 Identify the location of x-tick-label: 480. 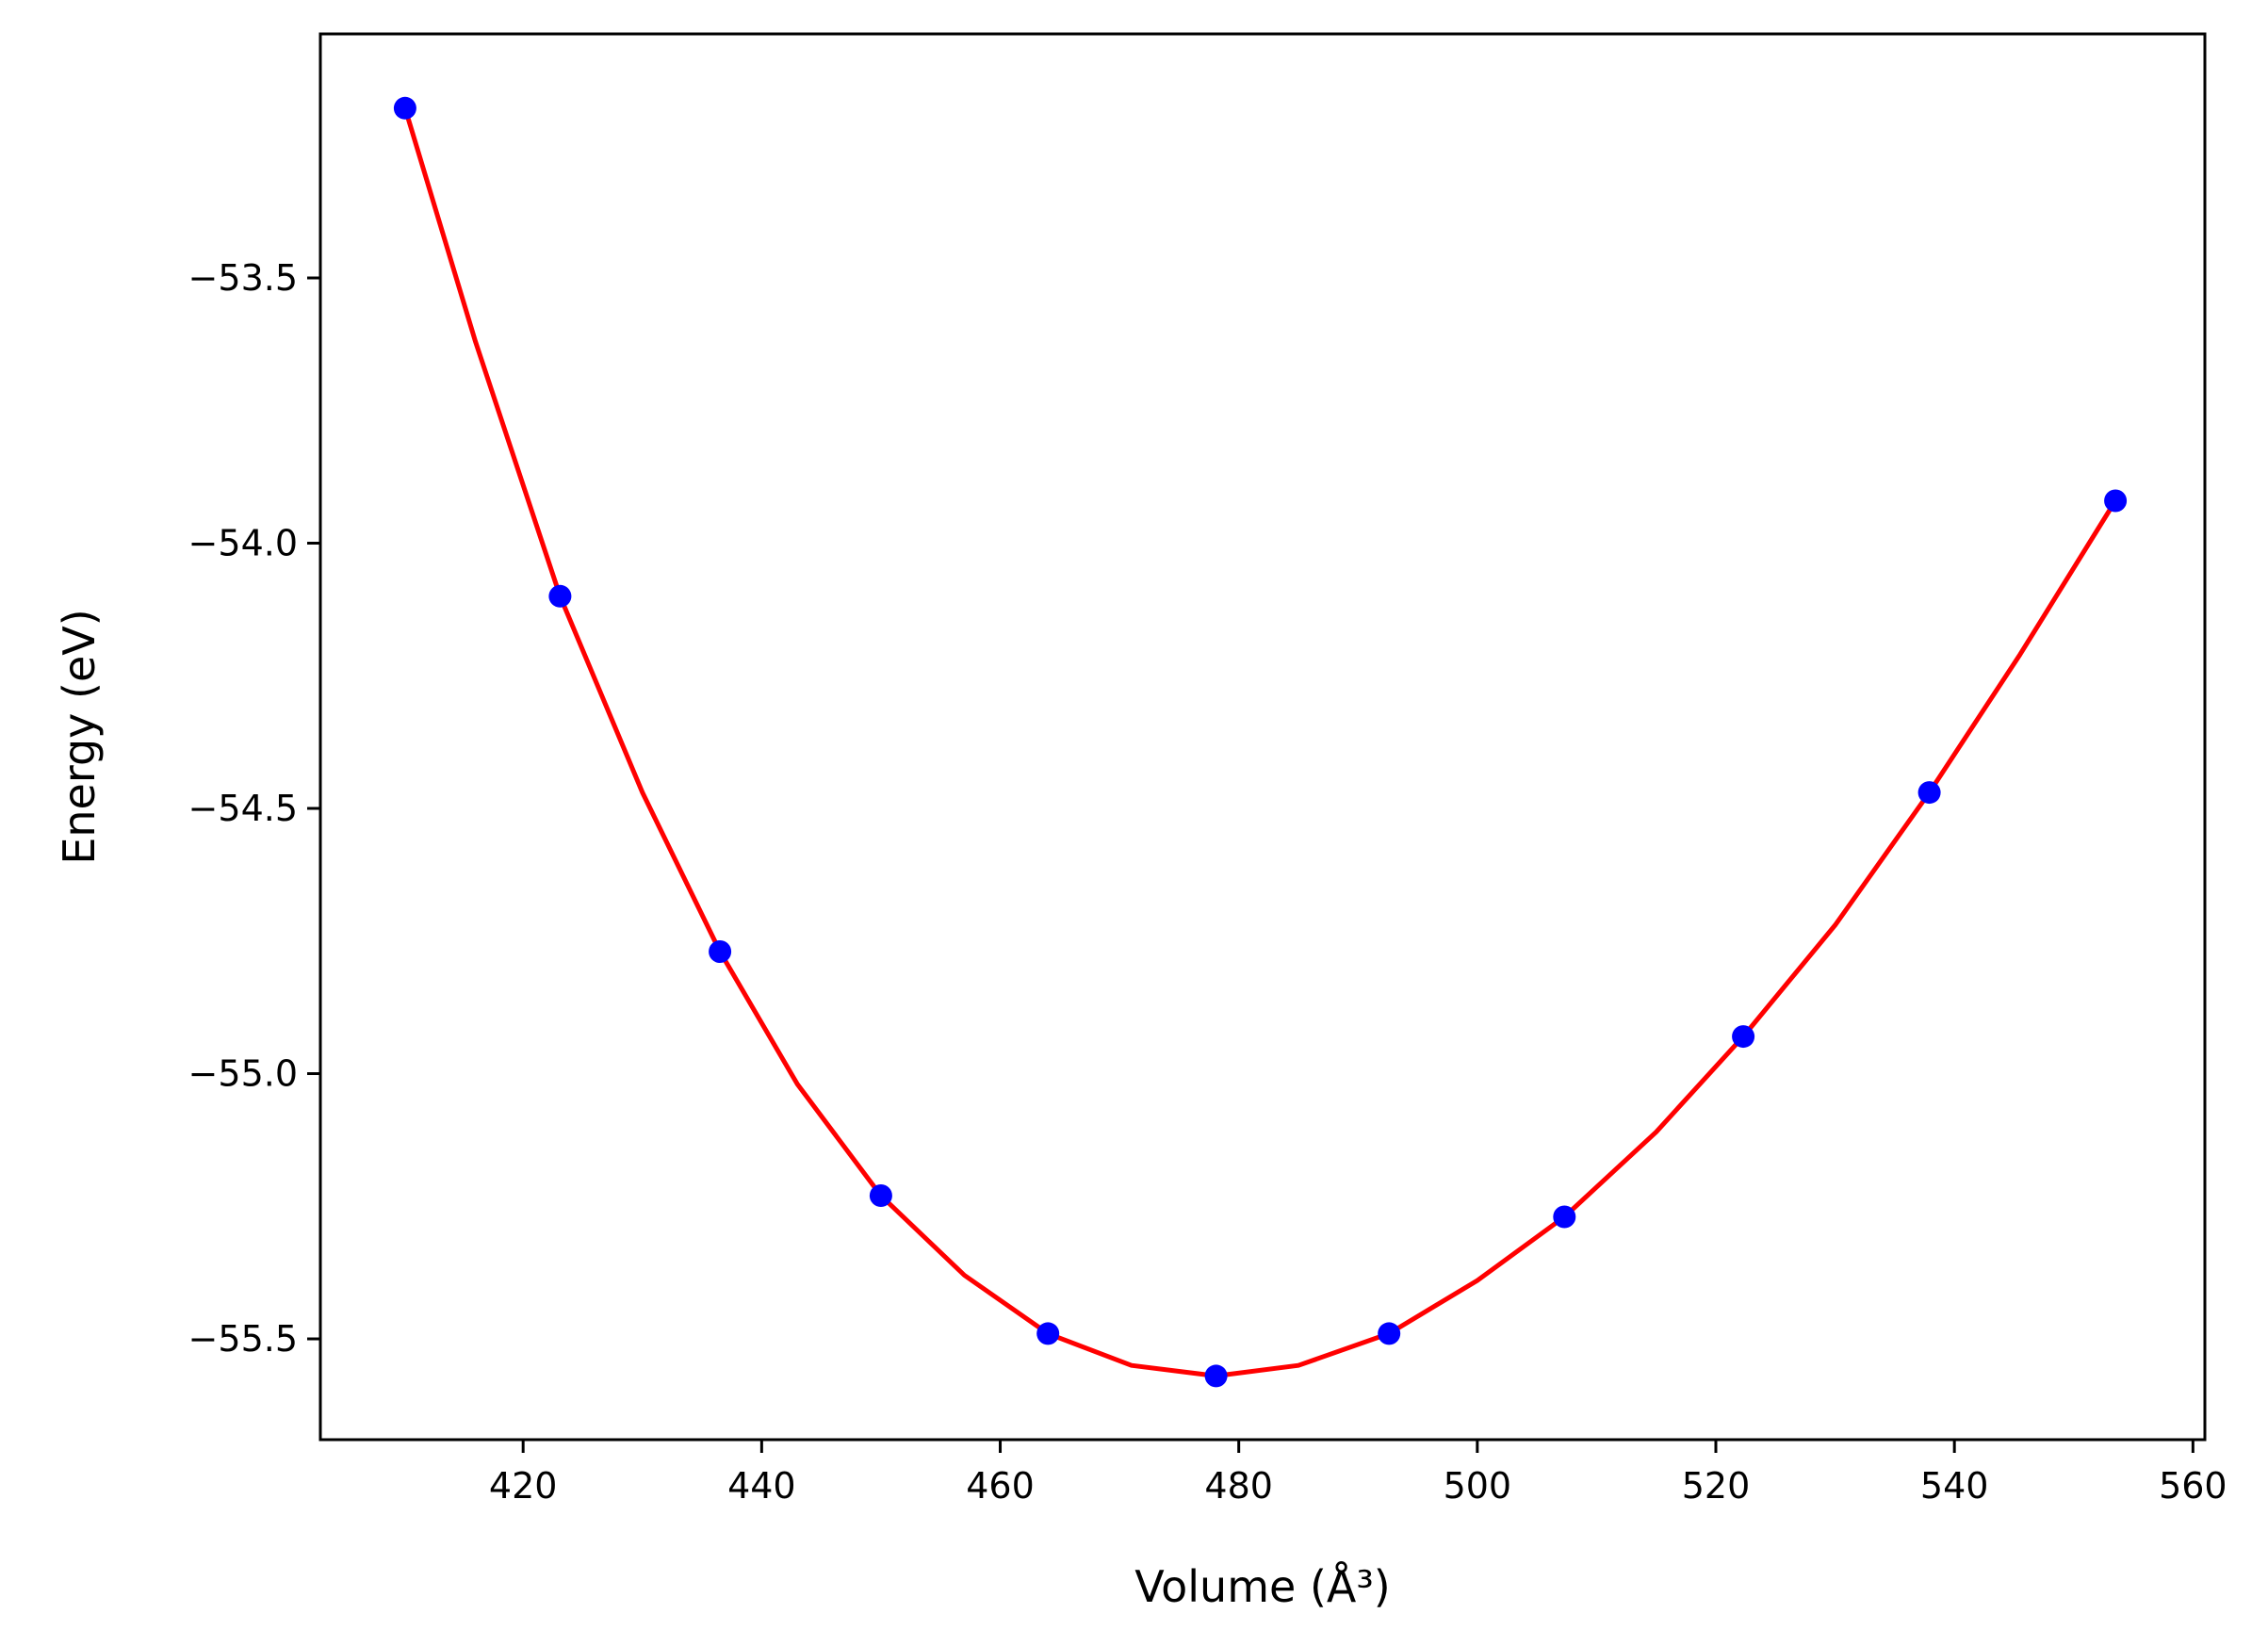
(1238, 1486).